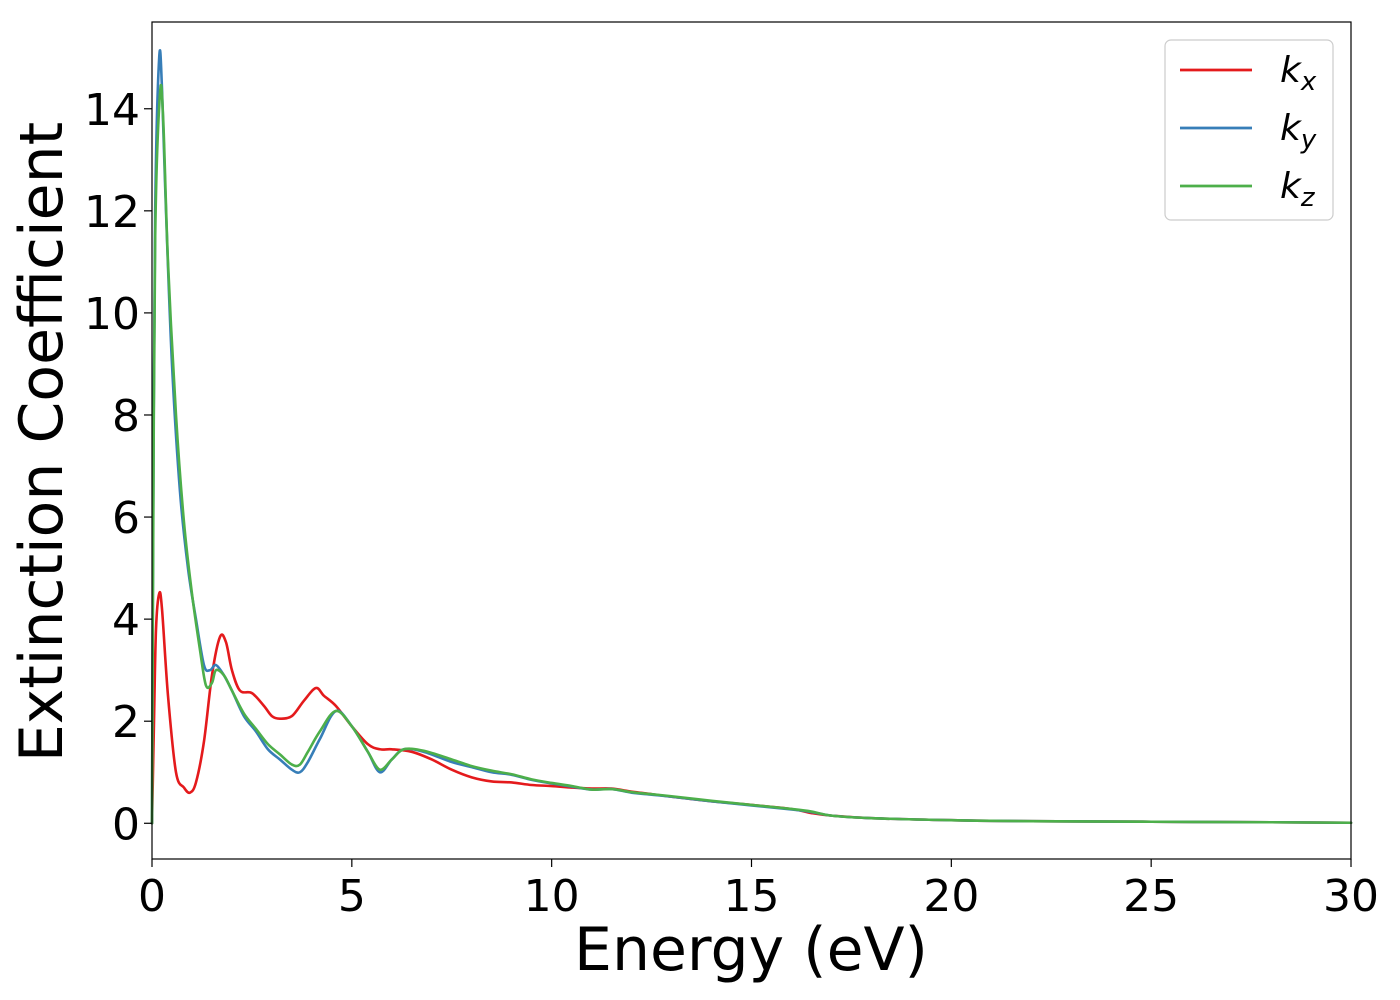 The height and width of the screenshot is (1000, 1400). What do you see at coordinates (126, 620) in the screenshot?
I see `y-tick-label: 4` at bounding box center [126, 620].